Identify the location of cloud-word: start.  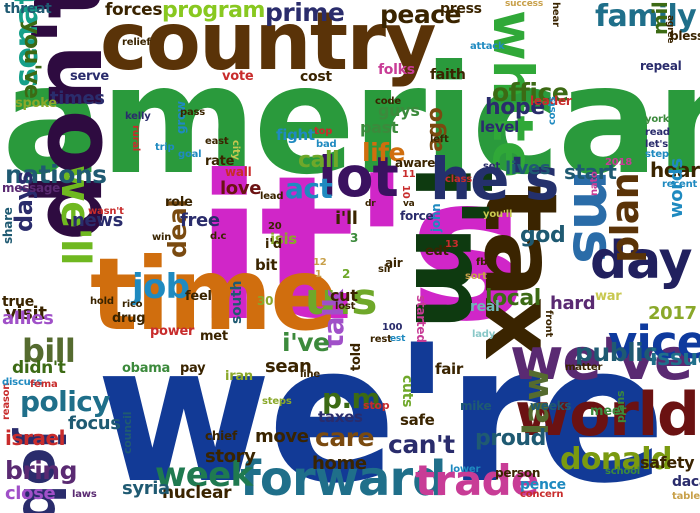
(590, 172).